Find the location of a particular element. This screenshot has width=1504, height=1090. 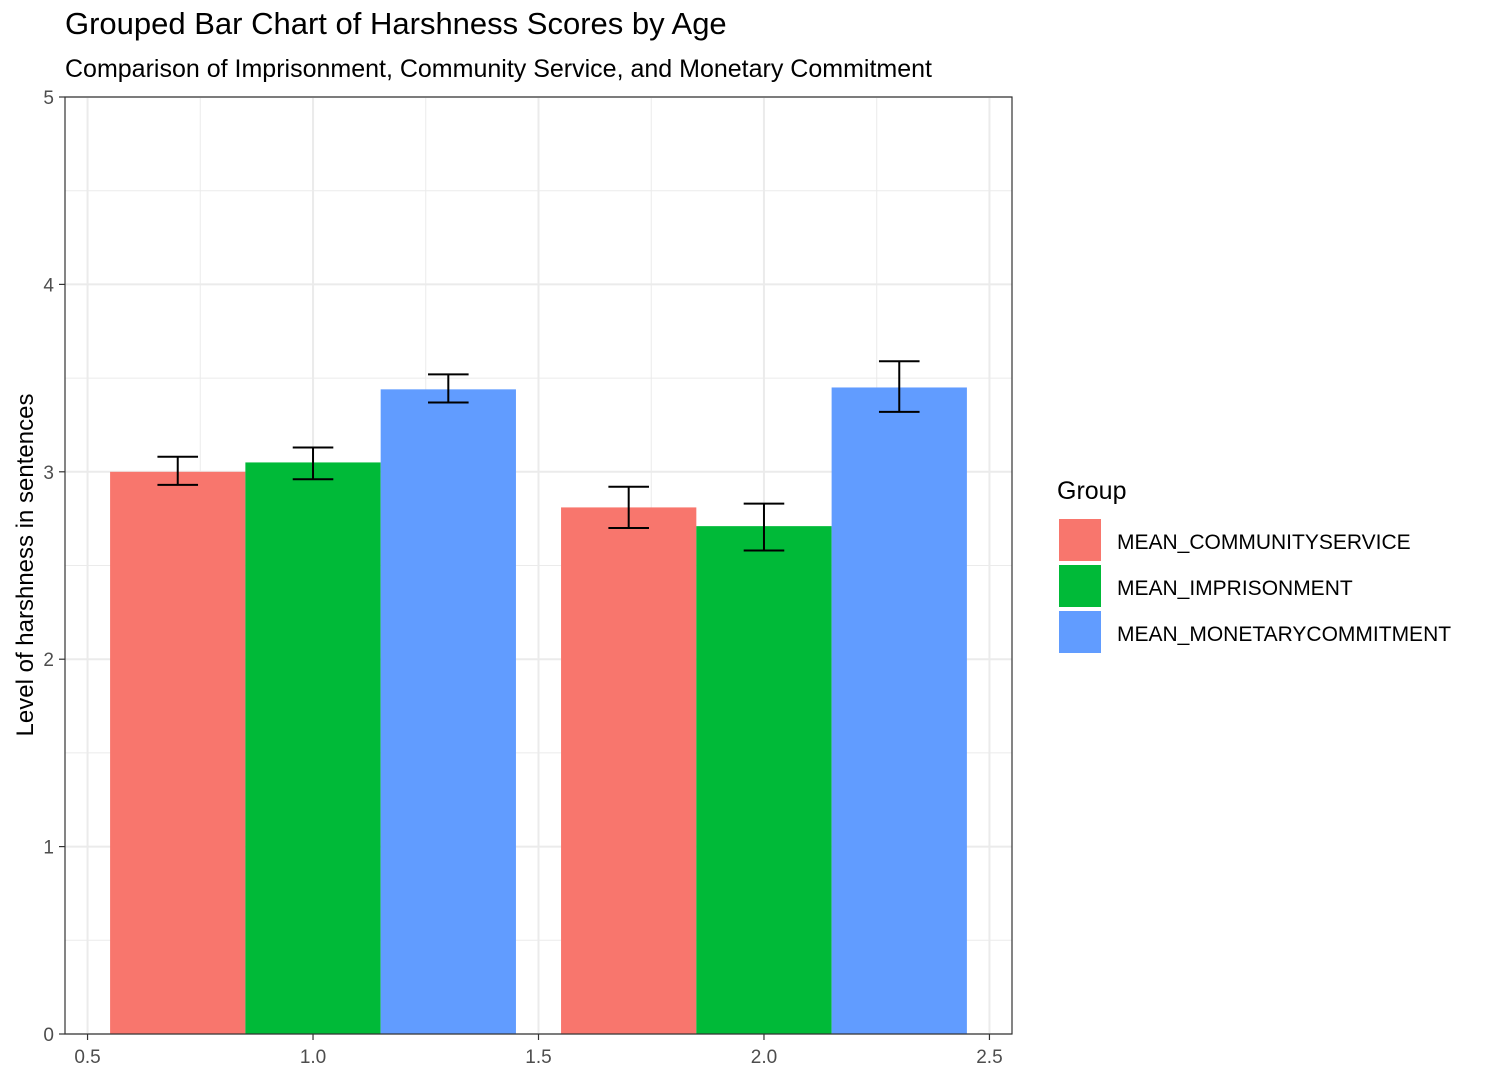

y-tick-label: 5 is located at coordinates (48, 98).